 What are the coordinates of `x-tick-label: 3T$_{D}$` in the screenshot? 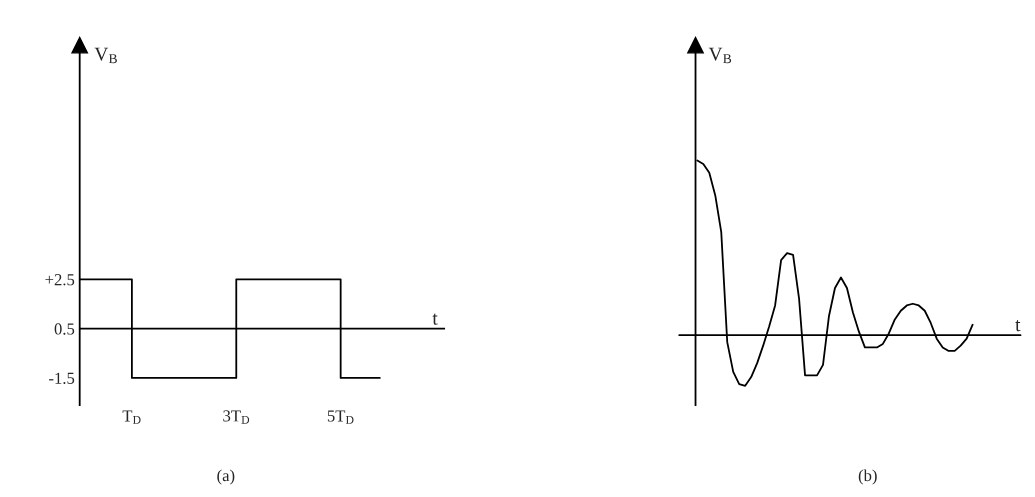 It's located at (236, 417).